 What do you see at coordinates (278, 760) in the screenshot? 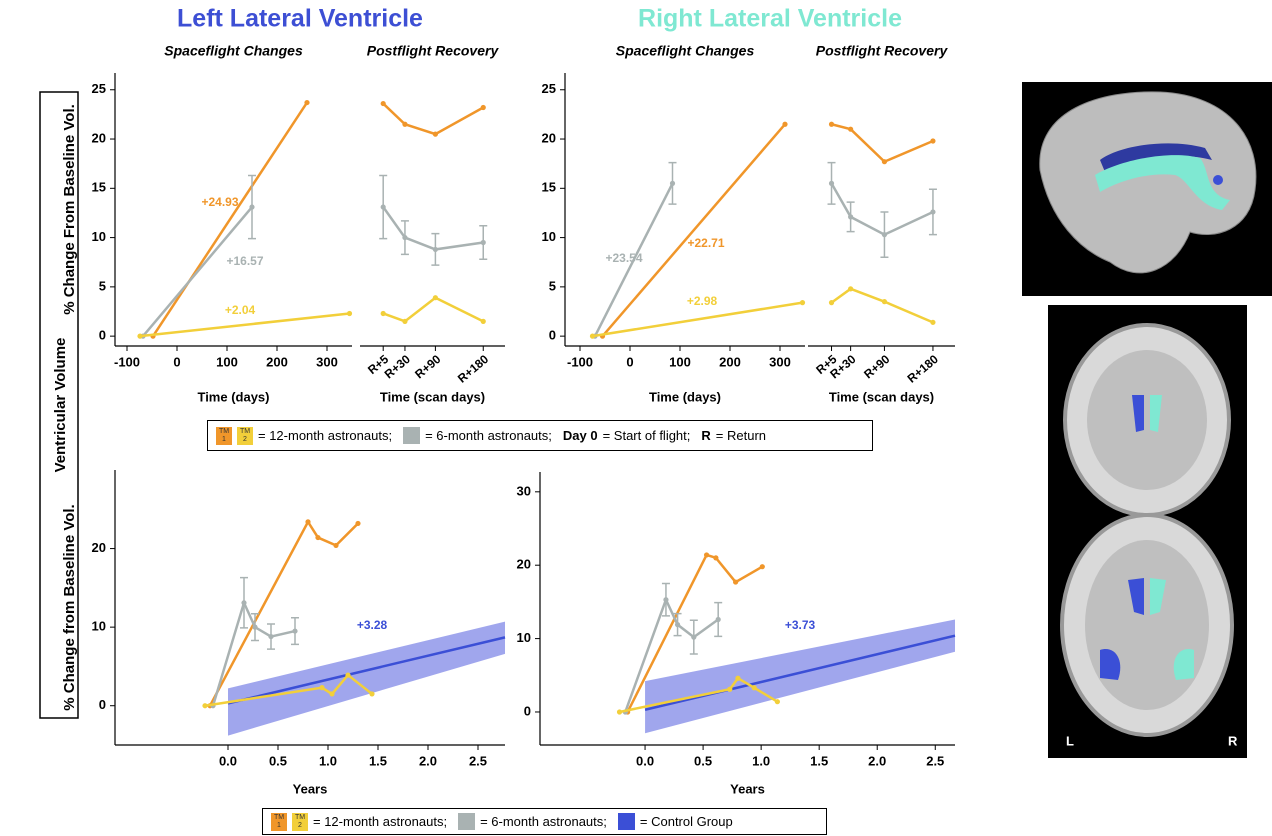
I see `x-tick-label: 0.5` at bounding box center [278, 760].